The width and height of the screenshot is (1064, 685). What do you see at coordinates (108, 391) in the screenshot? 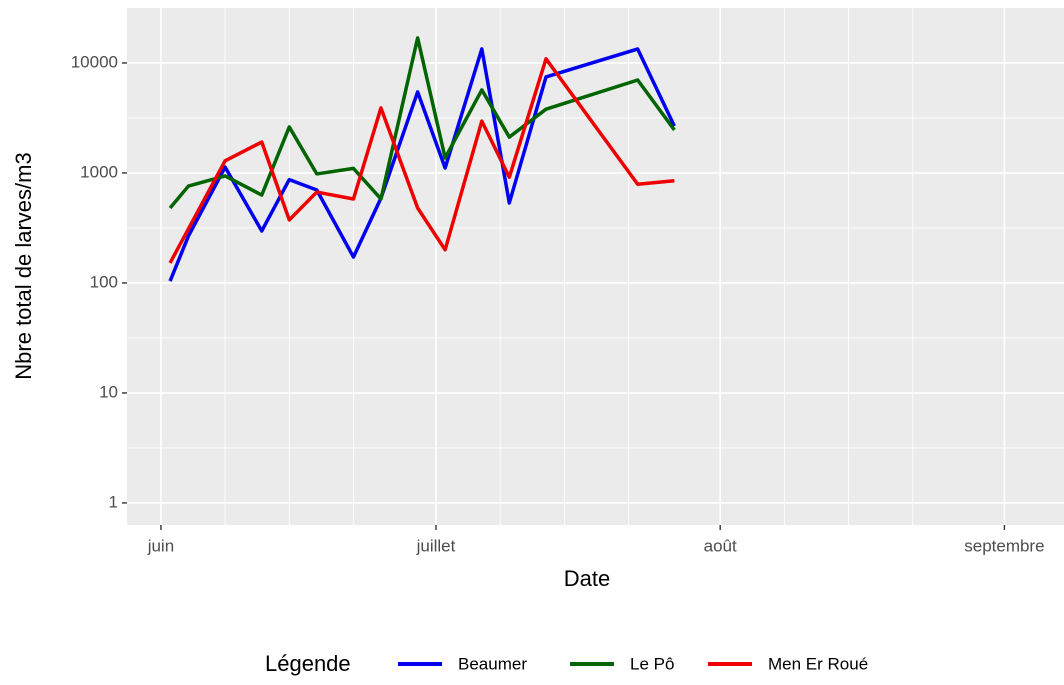
I see `y-tick-label: 10` at bounding box center [108, 391].